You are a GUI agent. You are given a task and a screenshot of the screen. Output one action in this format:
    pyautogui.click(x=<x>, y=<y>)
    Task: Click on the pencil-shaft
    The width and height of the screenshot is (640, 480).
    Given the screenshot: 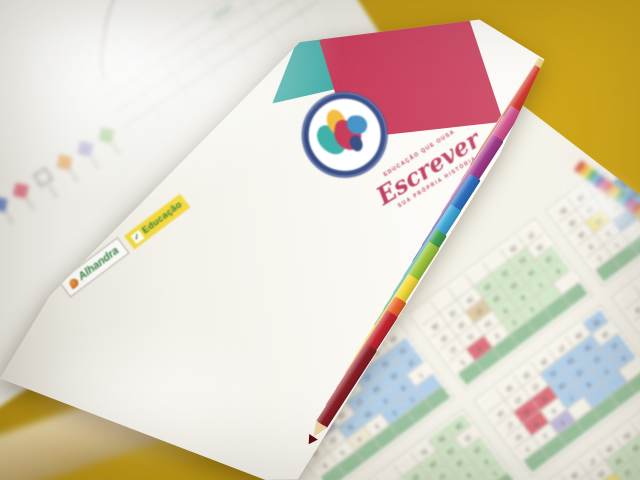 What is the action you would take?
    pyautogui.click(x=346, y=385)
    